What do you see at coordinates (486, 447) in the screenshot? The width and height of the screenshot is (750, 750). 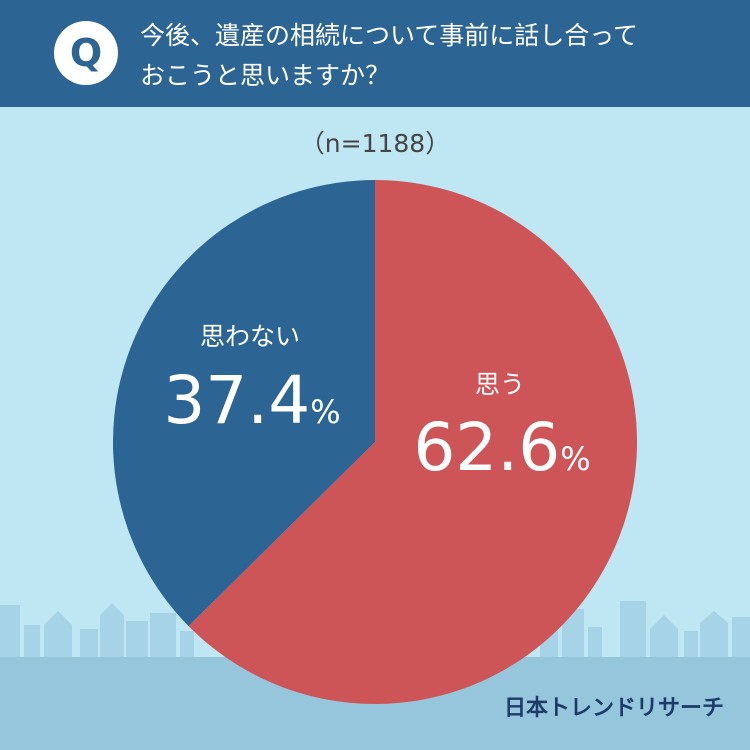 I see `slice-value-agree-number: 62.6` at bounding box center [486, 447].